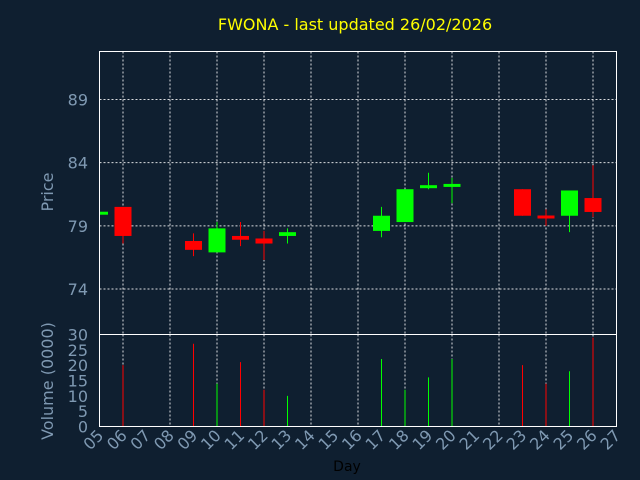  What do you see at coordinates (78, 381) in the screenshot?
I see `volume-tick-label: 15` at bounding box center [78, 381].